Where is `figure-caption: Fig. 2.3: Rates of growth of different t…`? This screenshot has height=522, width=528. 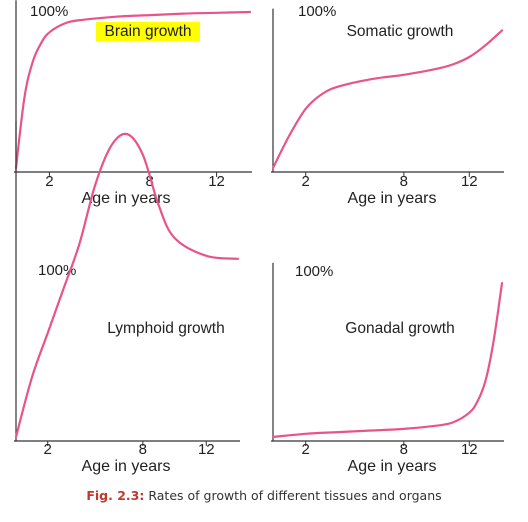 figure-caption: Fig. 2.3: Rates of growth of different t… is located at coordinates (264, 495).